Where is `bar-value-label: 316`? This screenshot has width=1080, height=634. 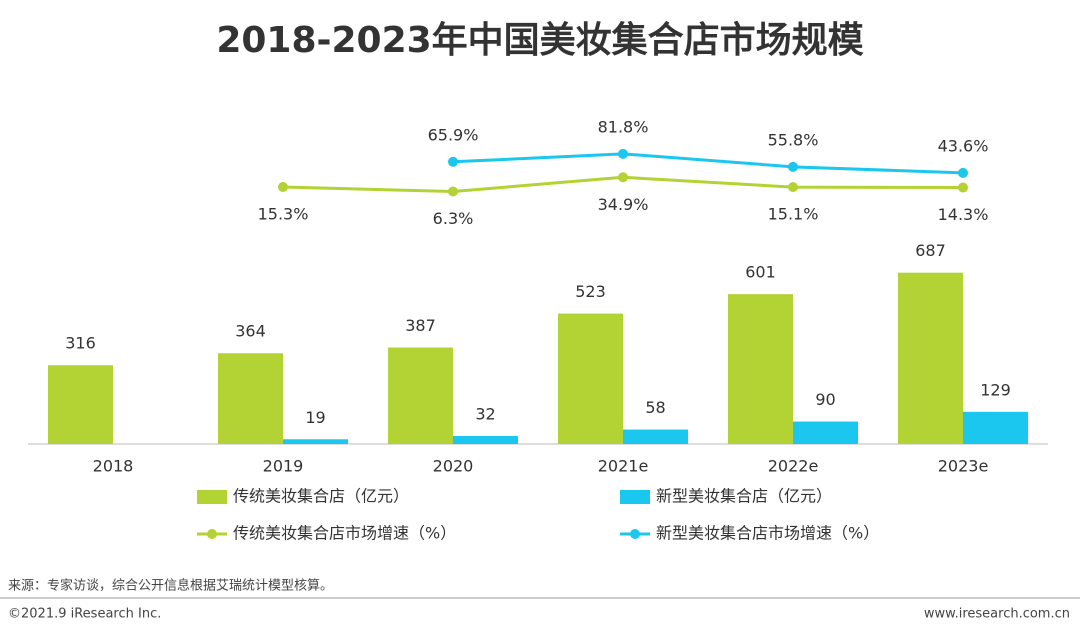
bar-value-label: 316 is located at coordinates (80, 343).